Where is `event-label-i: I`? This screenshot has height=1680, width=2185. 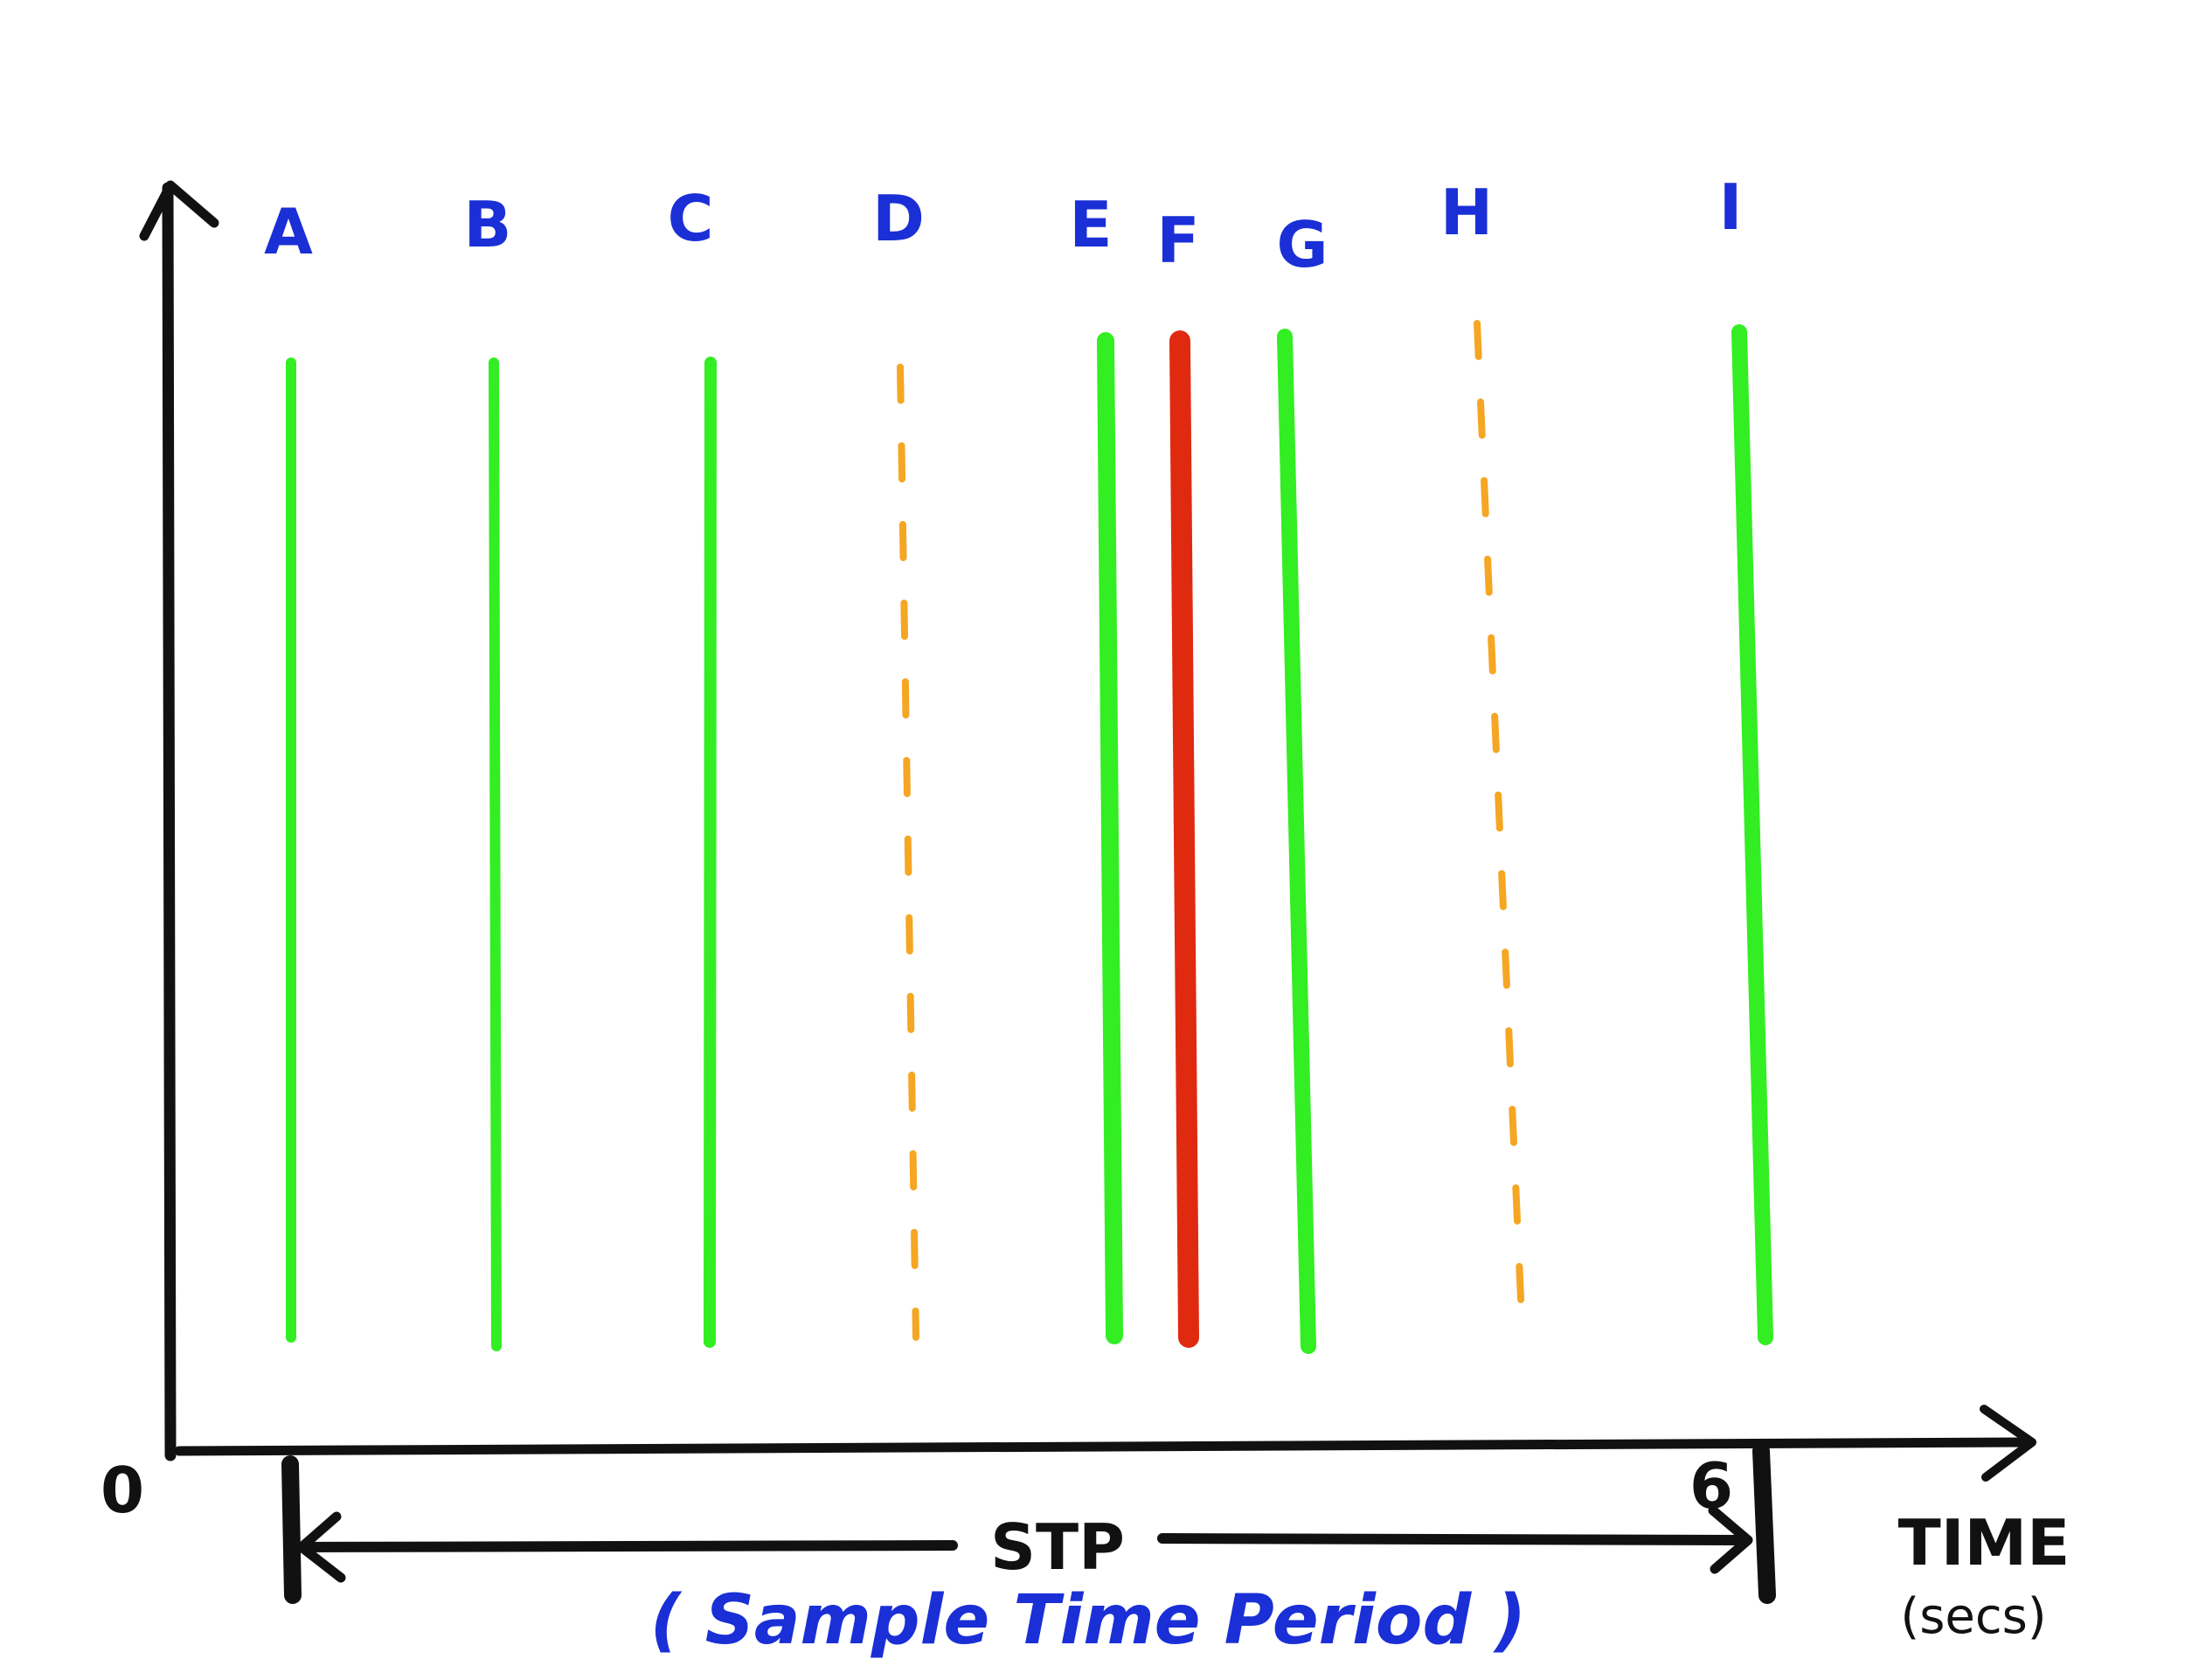 event-label-i: I is located at coordinates (1731, 207).